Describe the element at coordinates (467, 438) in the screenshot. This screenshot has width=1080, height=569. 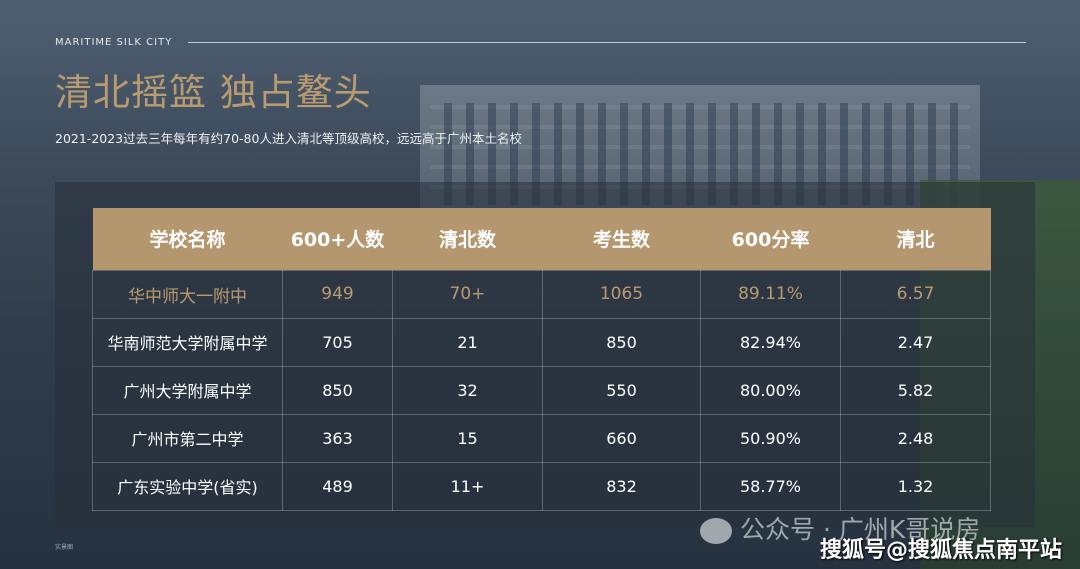
I see `table-cell: 15` at that location.